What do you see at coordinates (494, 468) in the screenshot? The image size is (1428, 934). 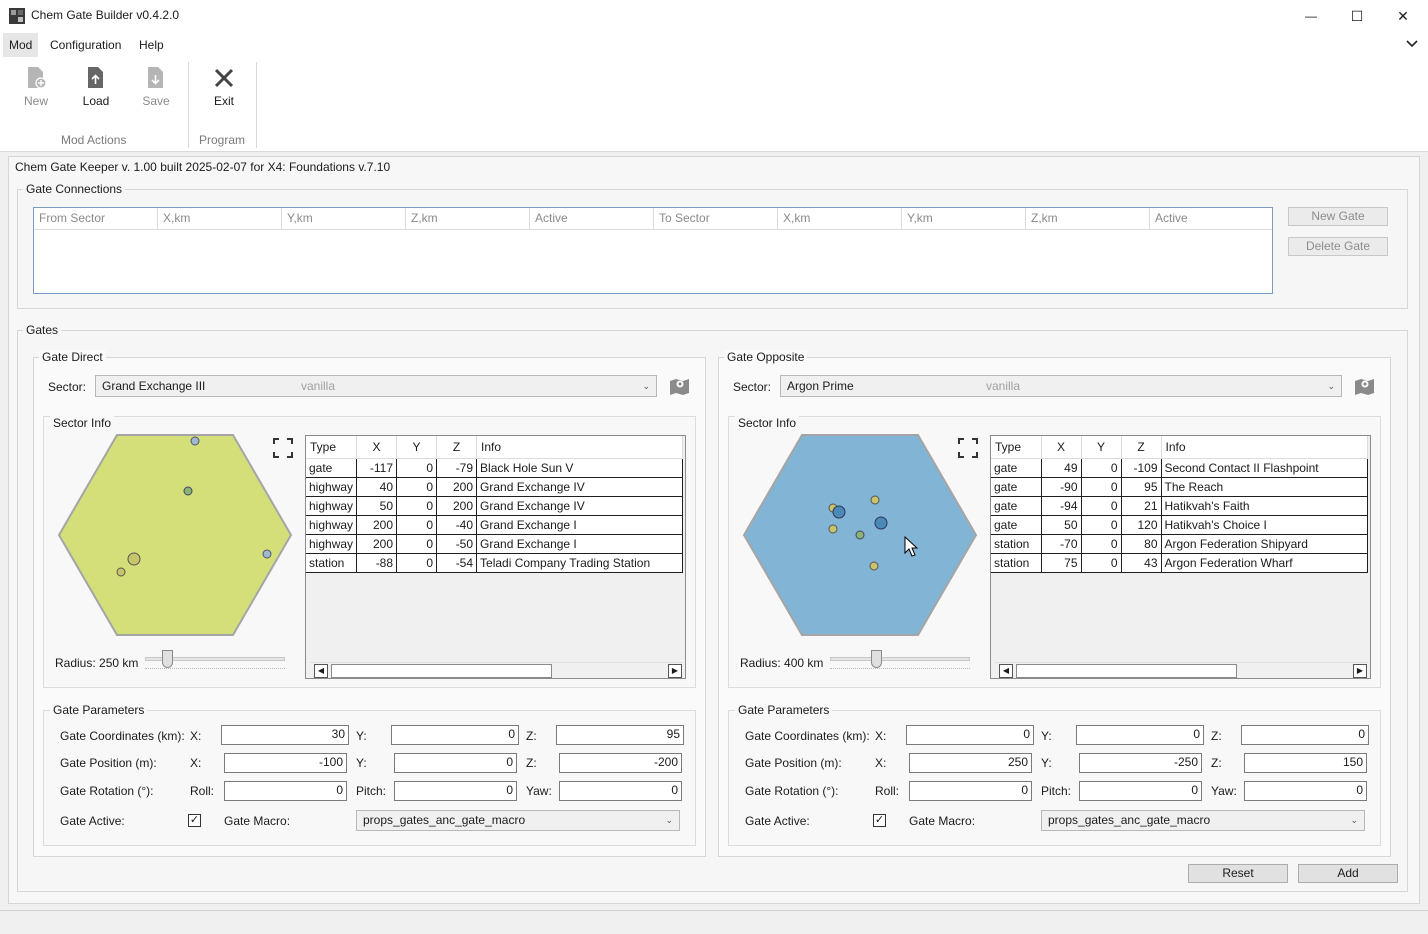 I see `table-row: gate -117 0 -79 Black Hole Sun V` at bounding box center [494, 468].